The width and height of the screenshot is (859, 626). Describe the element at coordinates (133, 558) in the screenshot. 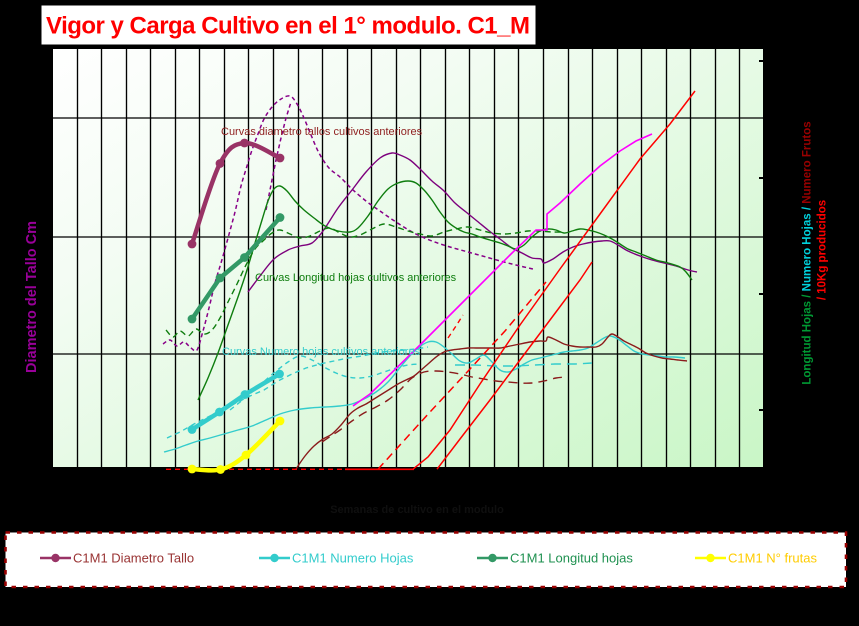

I see `svg-text: C1M1 Diametro Tallo` at that location.